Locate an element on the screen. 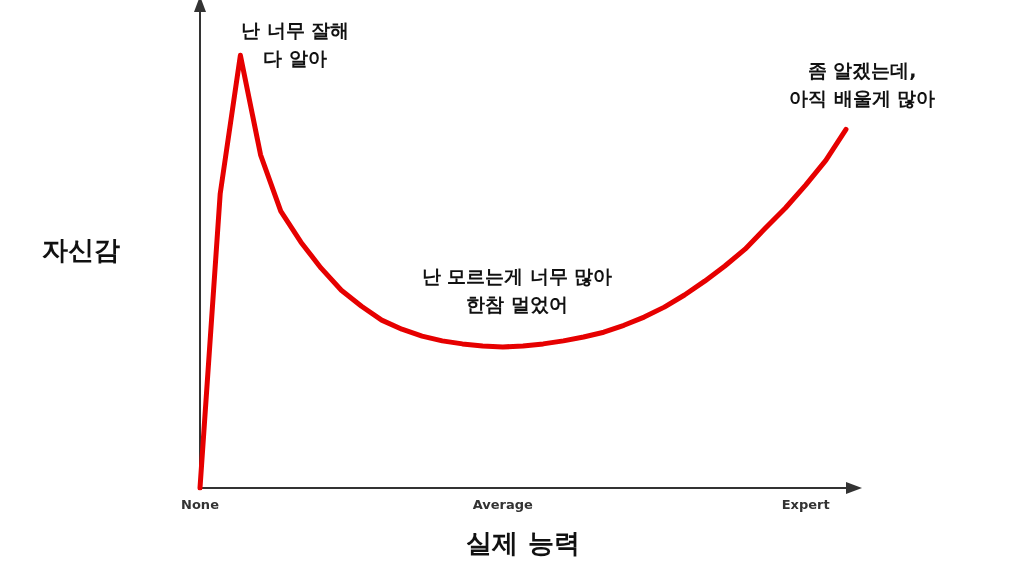 This screenshot has width=1024, height=576. y-axis-title: 자신감 is located at coordinates (81, 250).